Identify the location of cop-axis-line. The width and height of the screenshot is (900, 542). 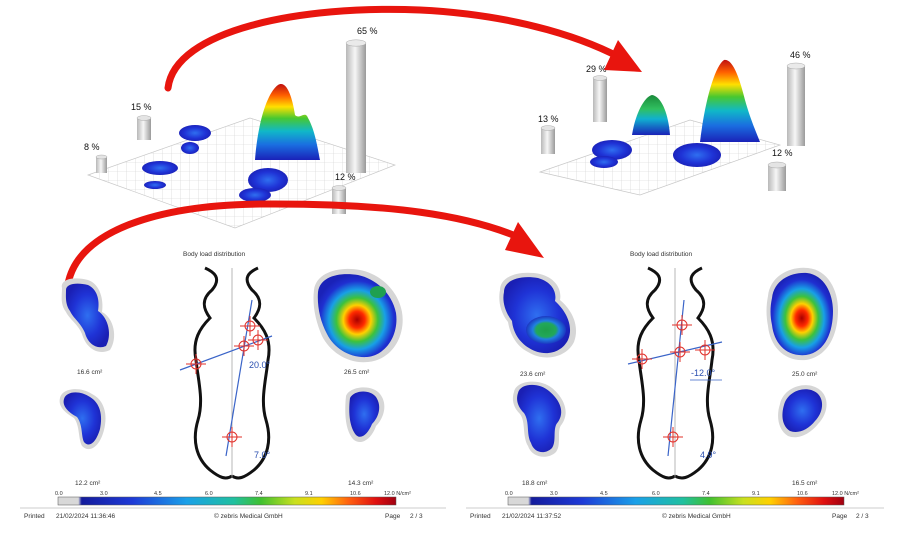
(676, 378).